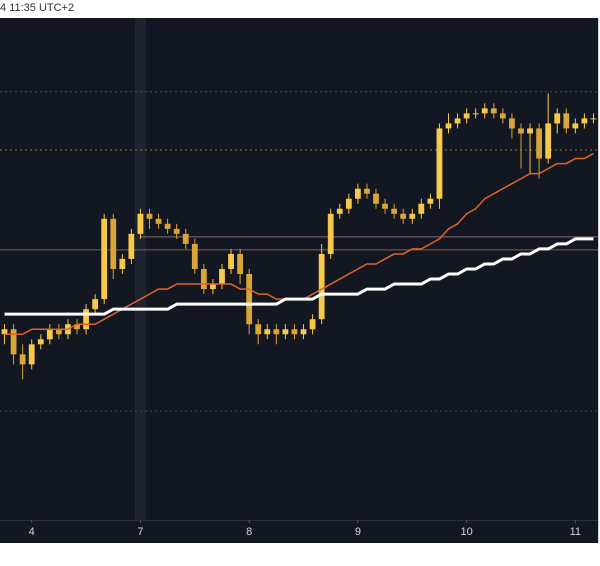  I want to click on x-tick-label: 8, so click(249, 532).